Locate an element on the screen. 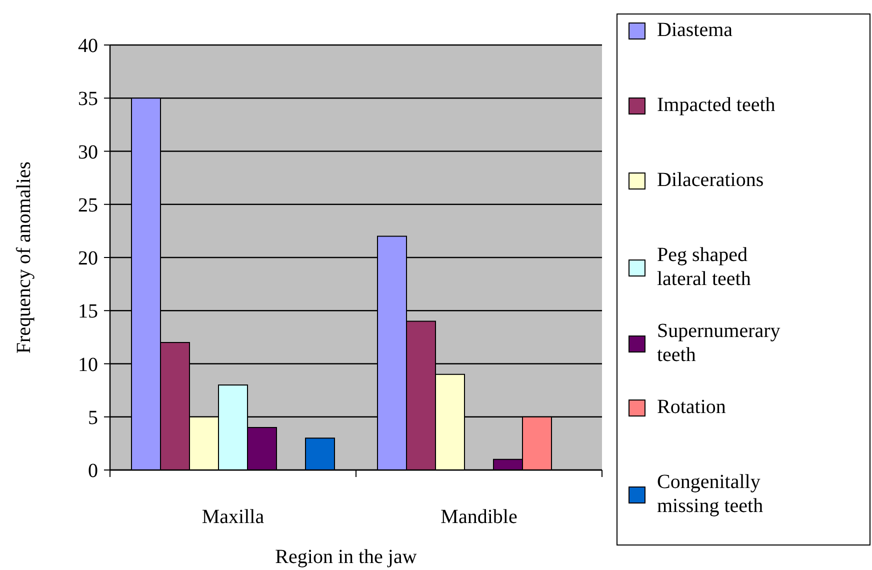 The image size is (872, 570). y-tick-label: 5 is located at coordinates (93, 417).